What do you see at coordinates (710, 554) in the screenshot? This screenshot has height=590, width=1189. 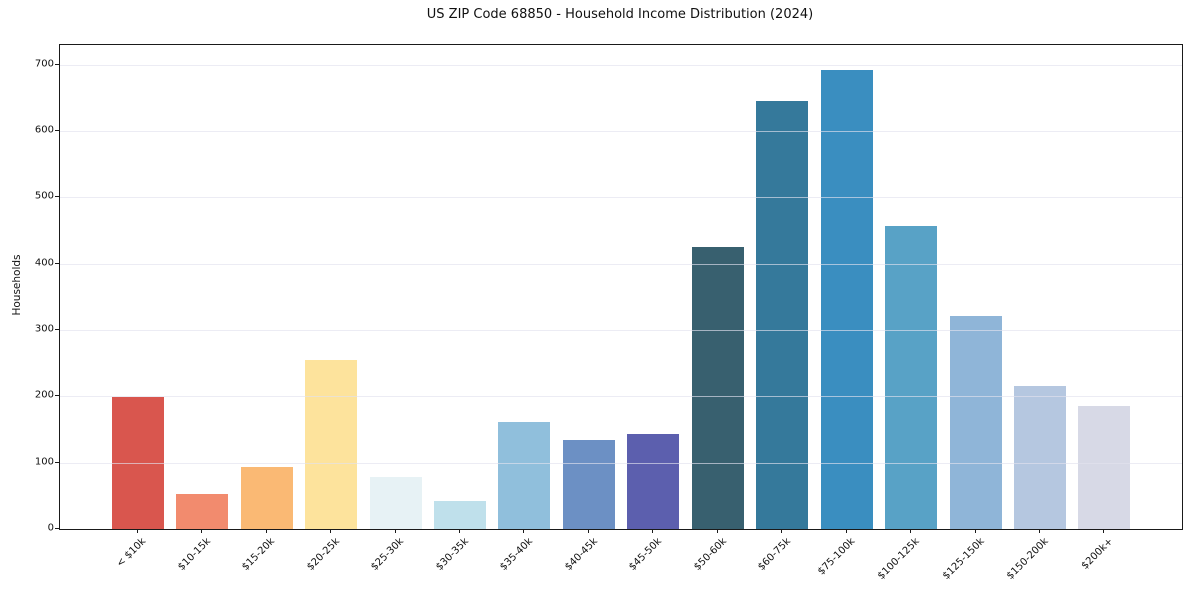 I see `x-tick-label: $50-60k` at bounding box center [710, 554].